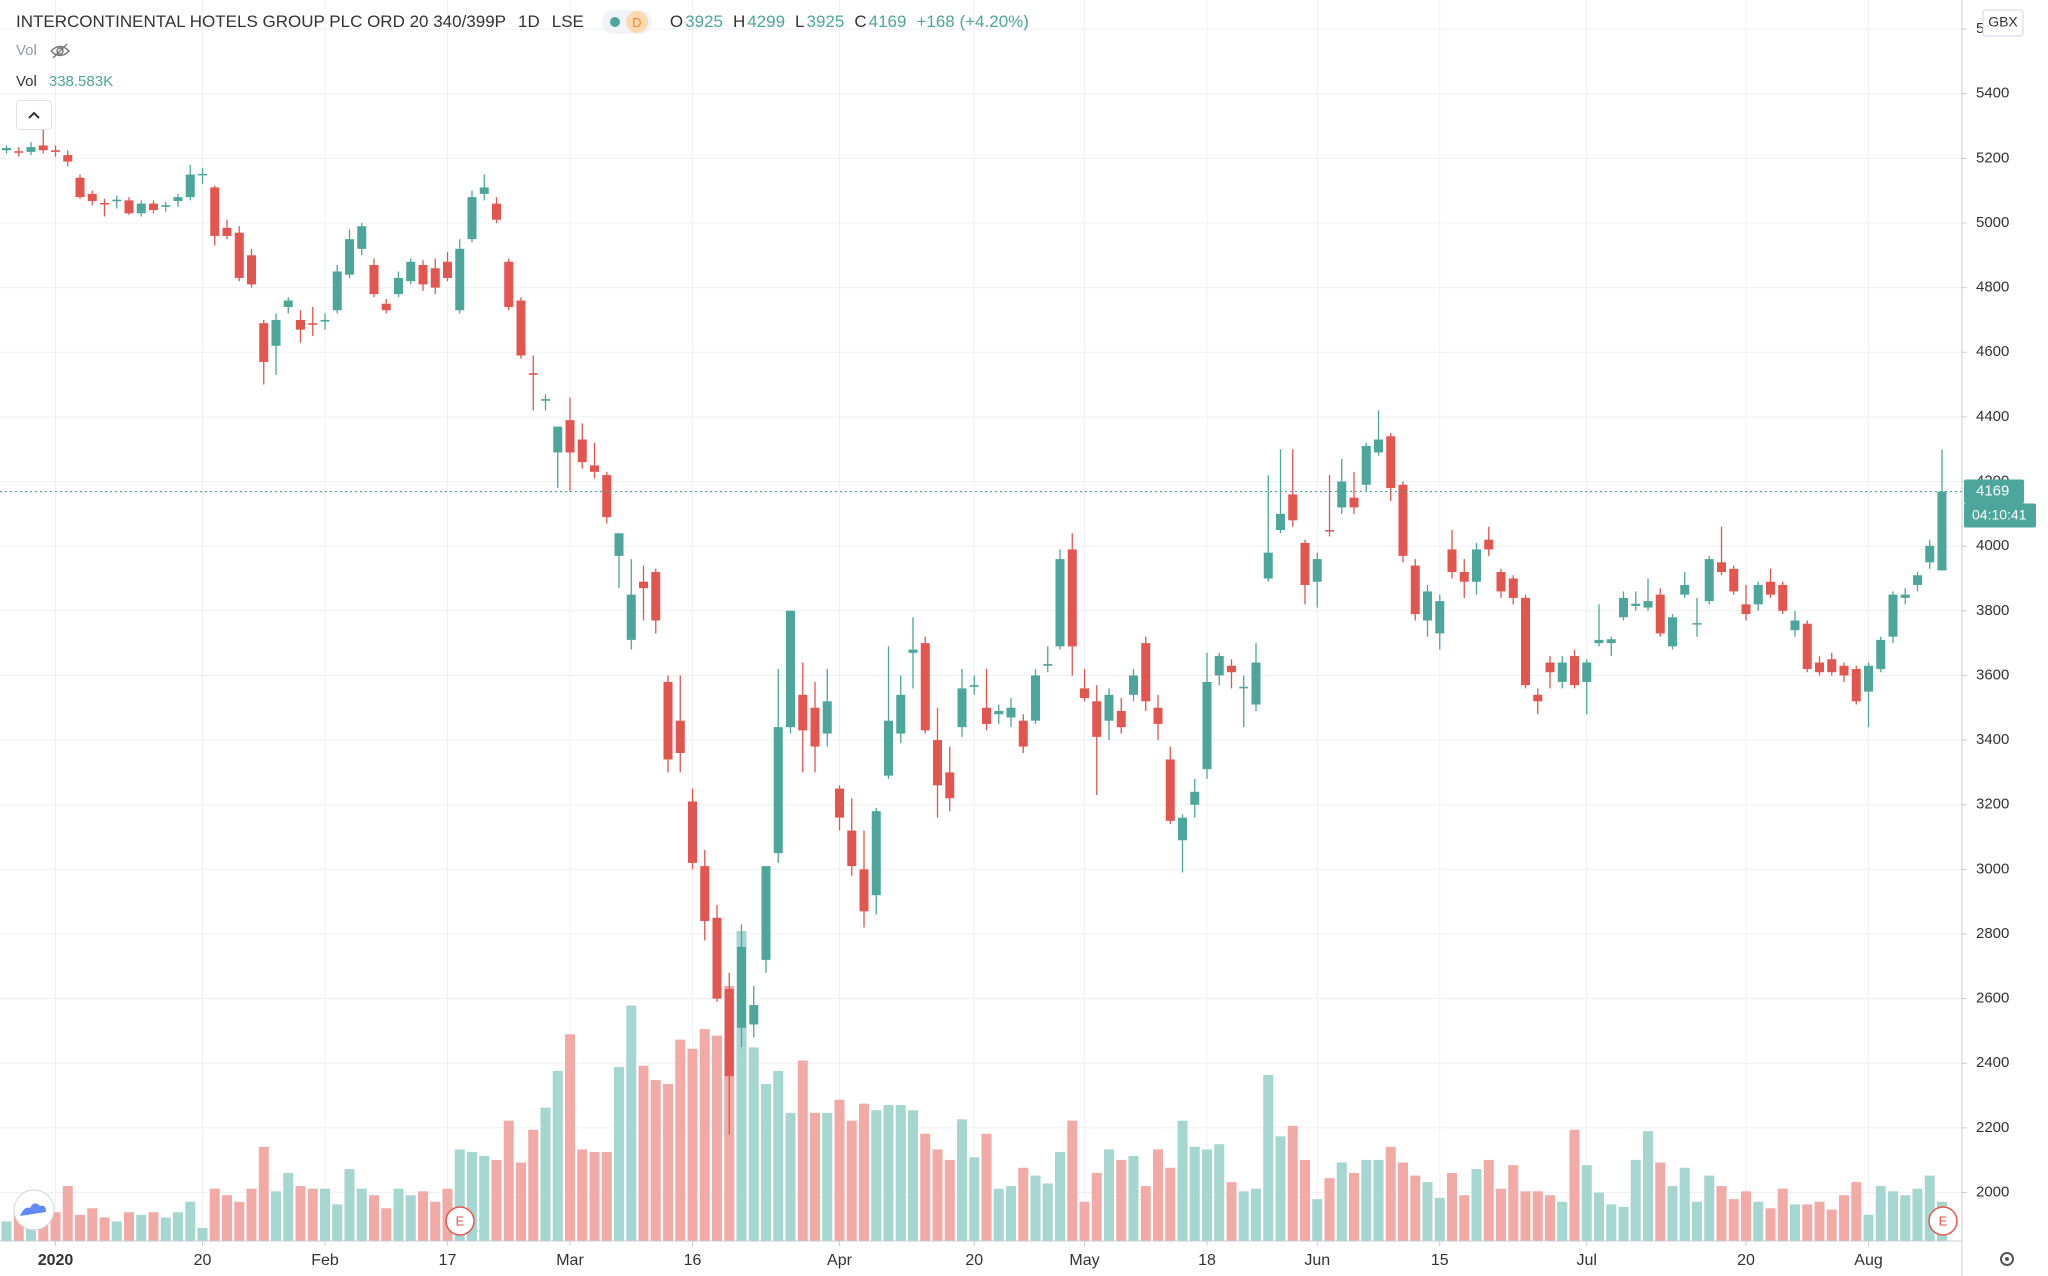 Image resolution: width=2048 pixels, height=1276 pixels. I want to click on ohlc-key: H, so click(739, 21).